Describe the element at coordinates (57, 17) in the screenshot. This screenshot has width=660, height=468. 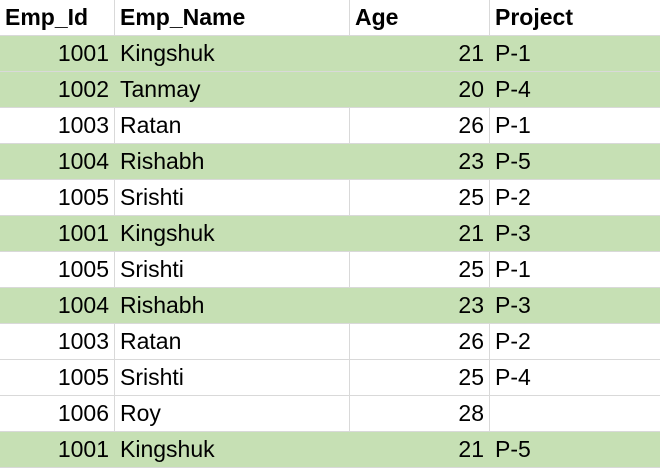
I see `header-emp-id: Emp_Id` at that location.